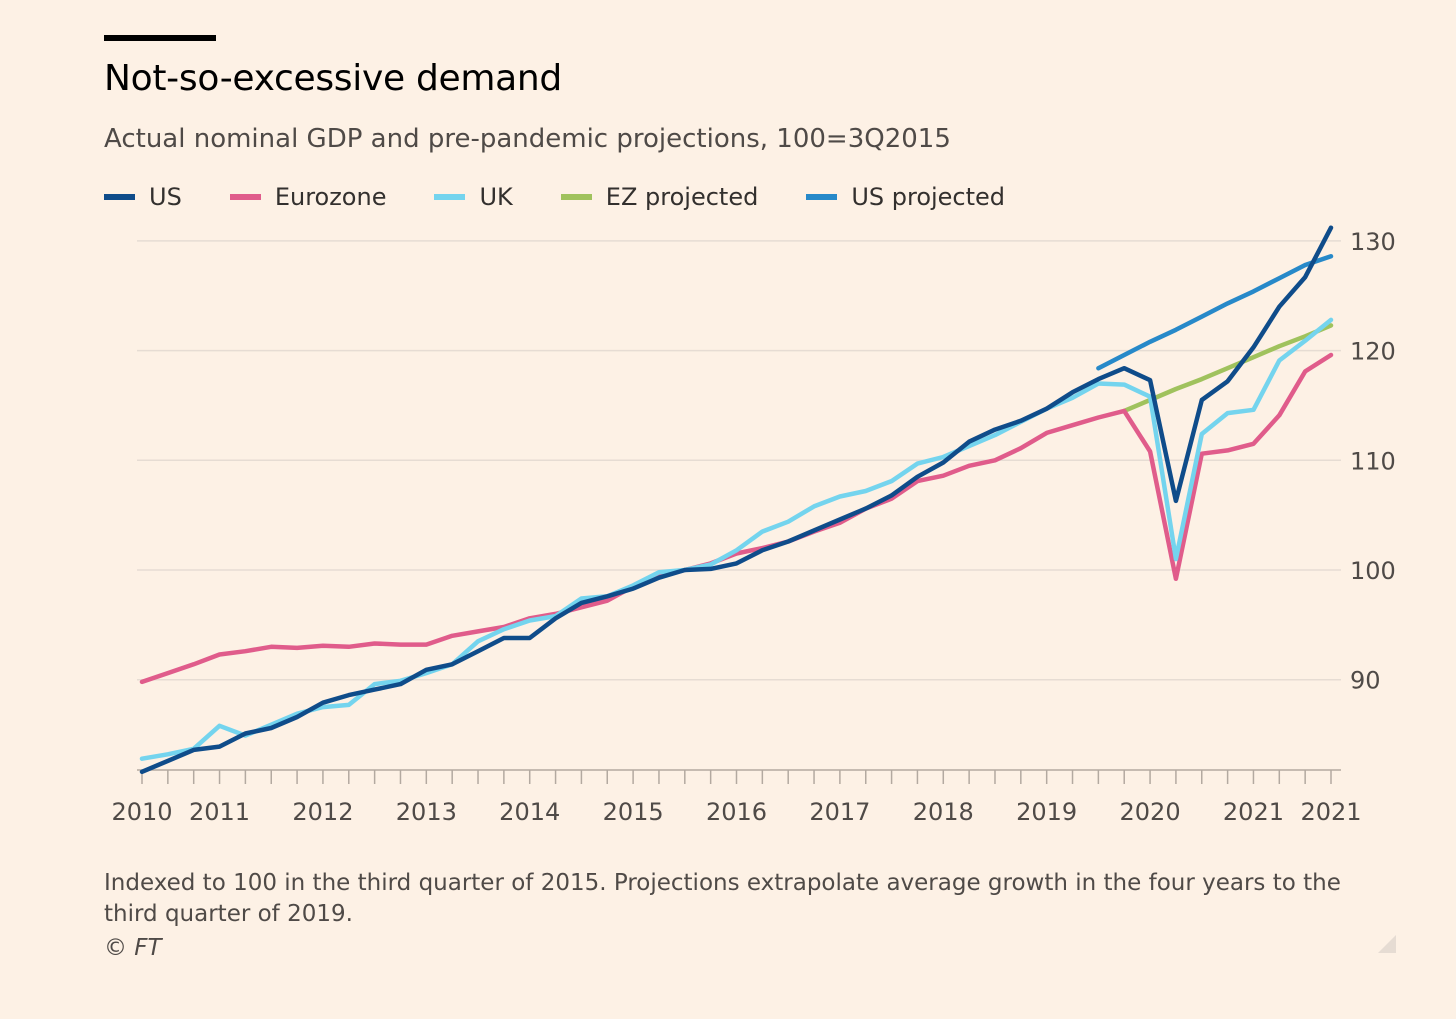  What do you see at coordinates (141, 812) in the screenshot?
I see `x-tick-label-0: 2010` at bounding box center [141, 812].